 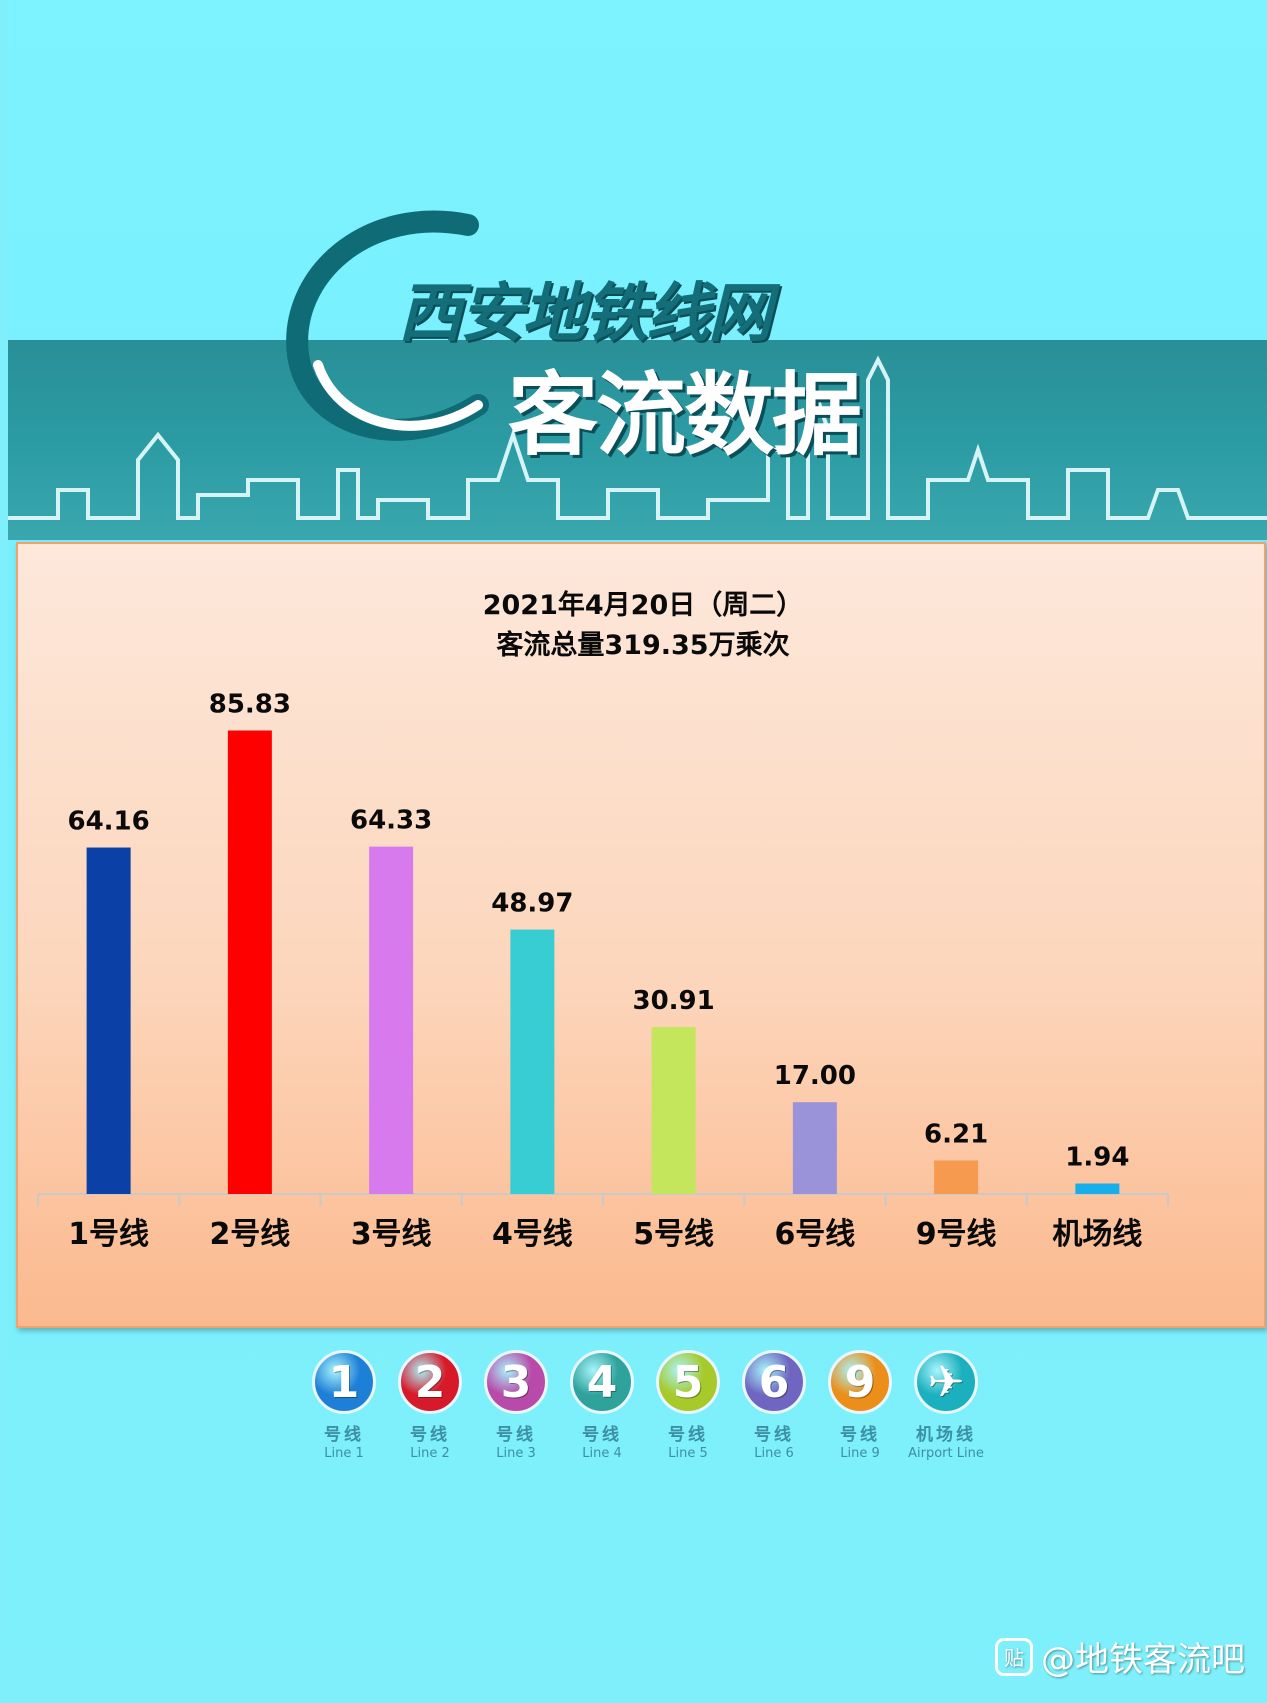 What do you see at coordinates (108, 1234) in the screenshot?
I see `category-label: 1号线` at bounding box center [108, 1234].